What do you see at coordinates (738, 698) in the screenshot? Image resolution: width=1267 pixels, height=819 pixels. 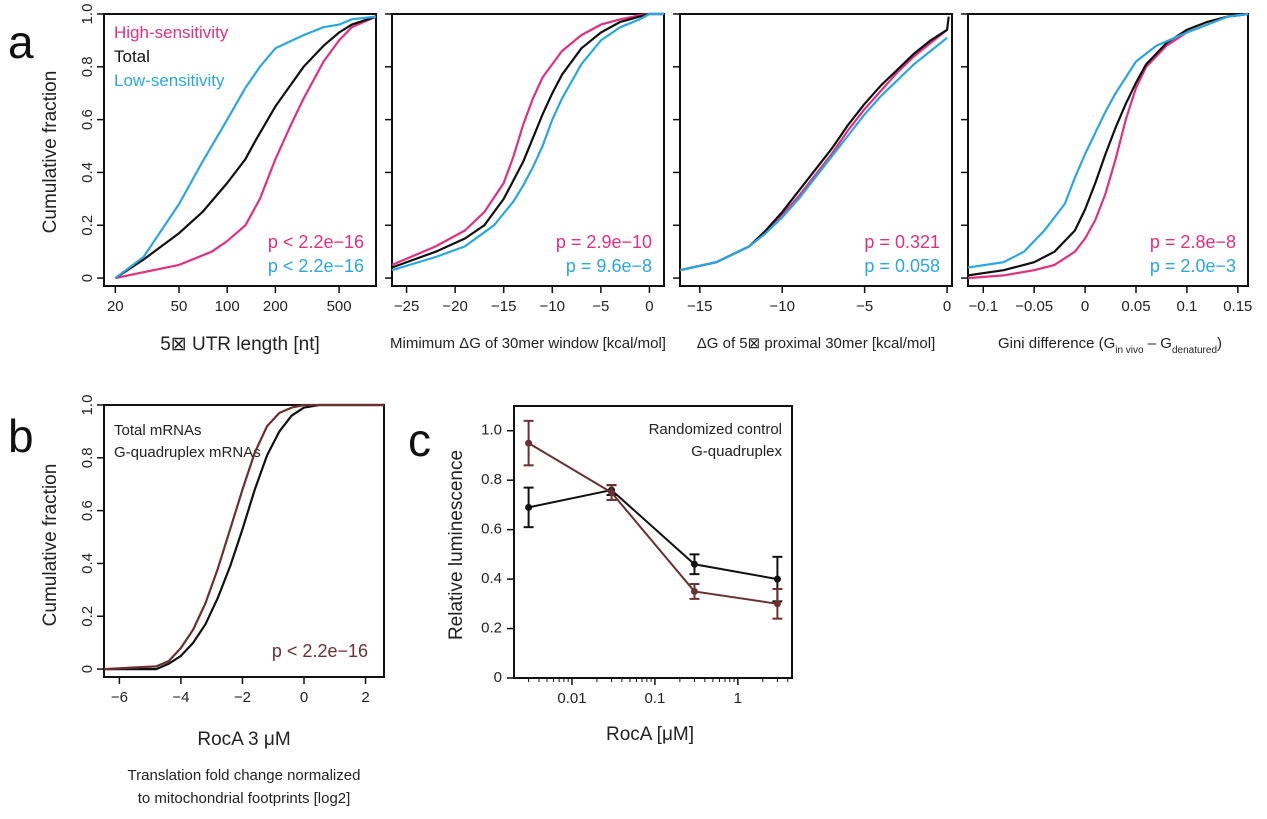 I see `xtick-label-c: 1` at bounding box center [738, 698].